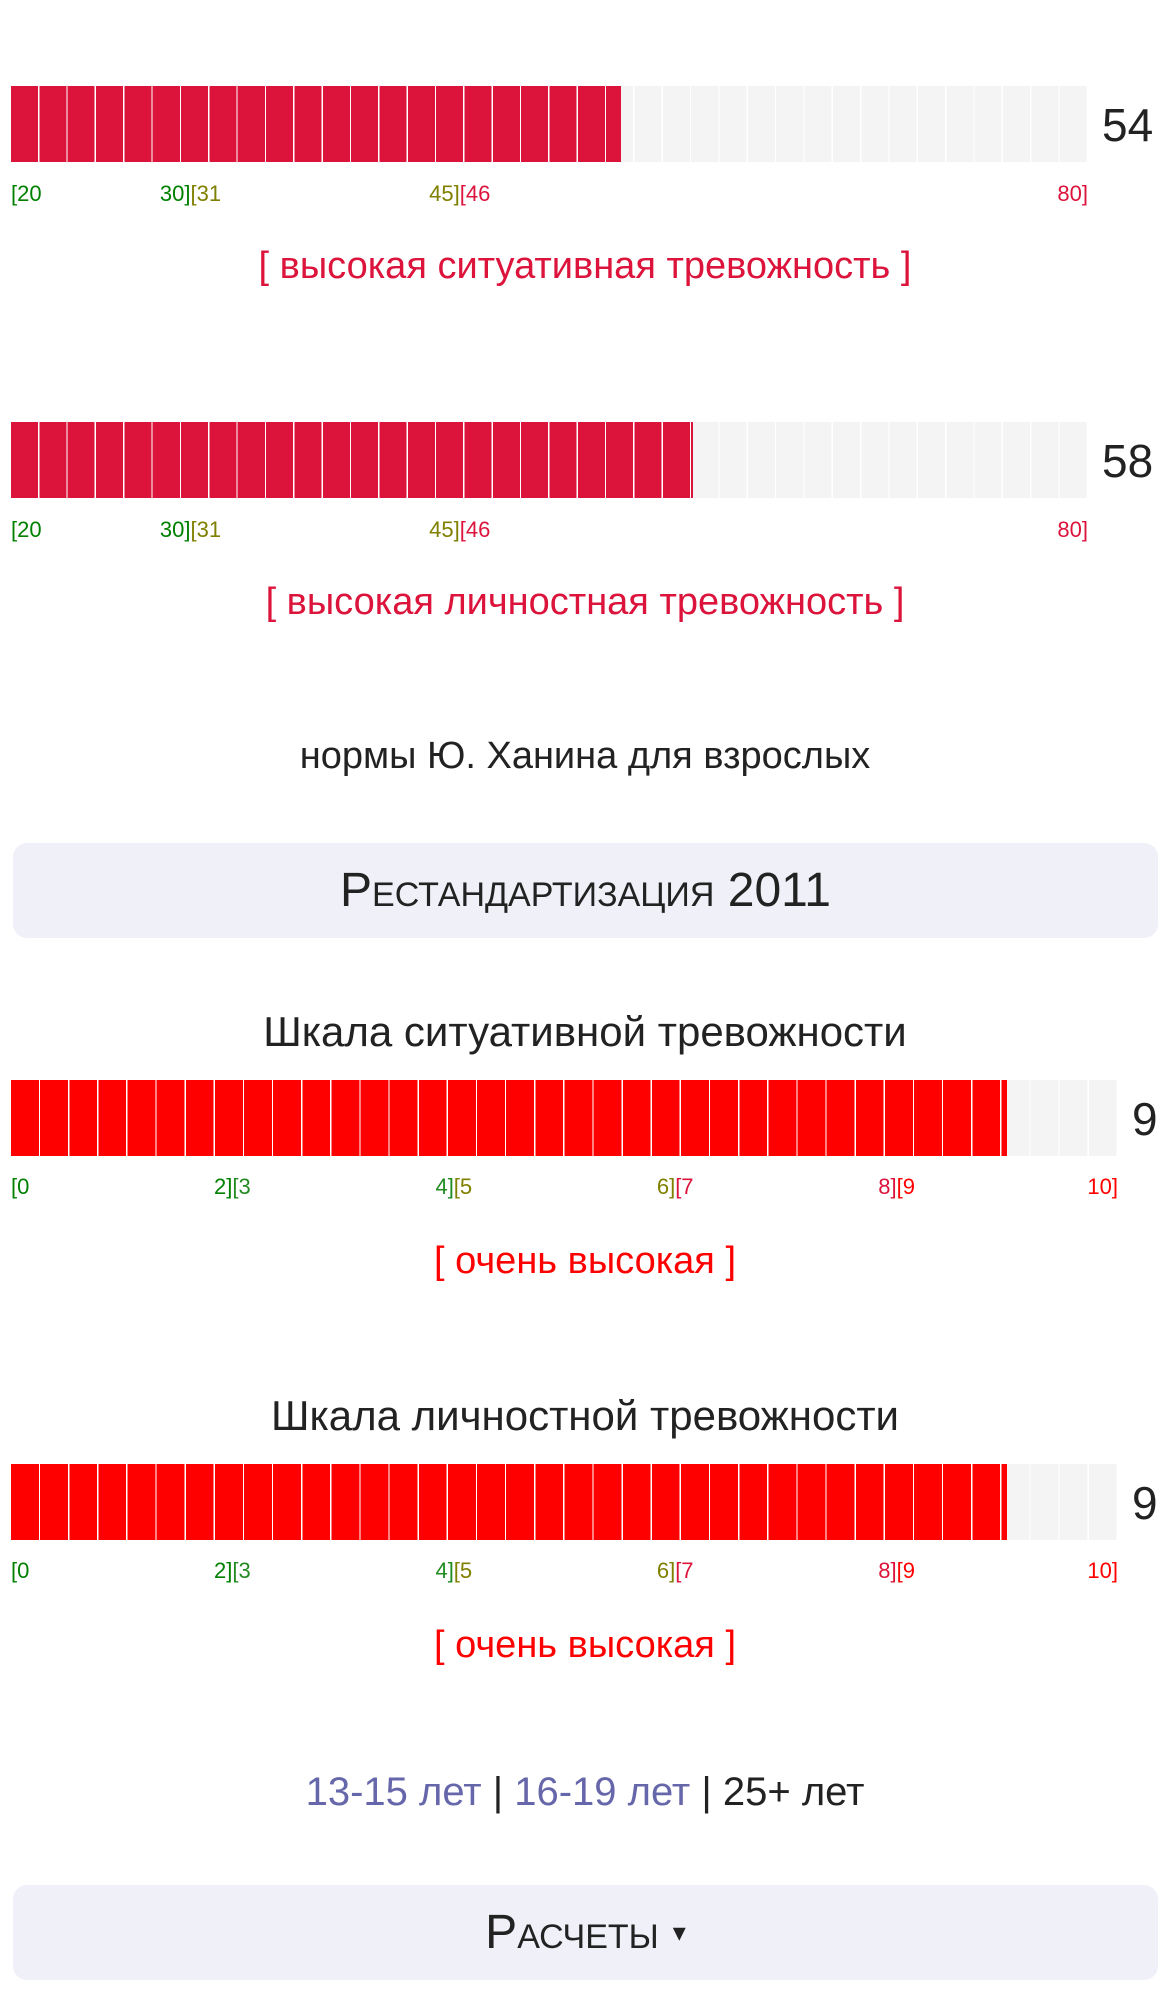  What do you see at coordinates (393, 1792) in the screenshot?
I see `age-link-13-15: 13-15 лет` at bounding box center [393, 1792].